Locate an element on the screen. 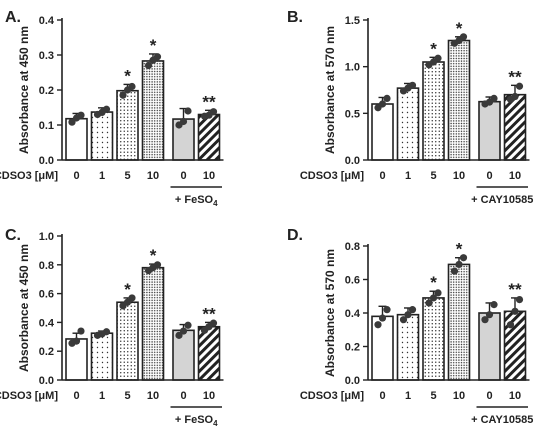 The image size is (550, 447). y-tick-label: 0.6 is located at coordinates (46, 295).